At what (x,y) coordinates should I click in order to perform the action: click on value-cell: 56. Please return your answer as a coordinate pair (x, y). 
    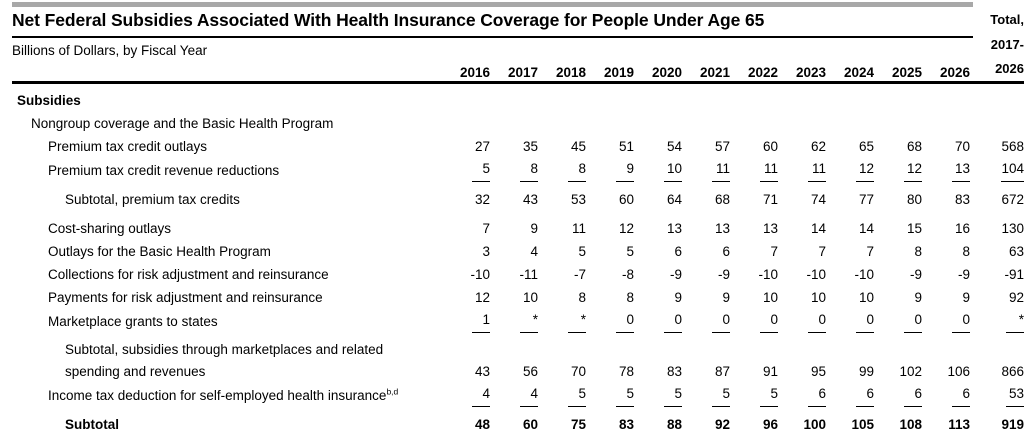
    Looking at the image, I should click on (530, 371).